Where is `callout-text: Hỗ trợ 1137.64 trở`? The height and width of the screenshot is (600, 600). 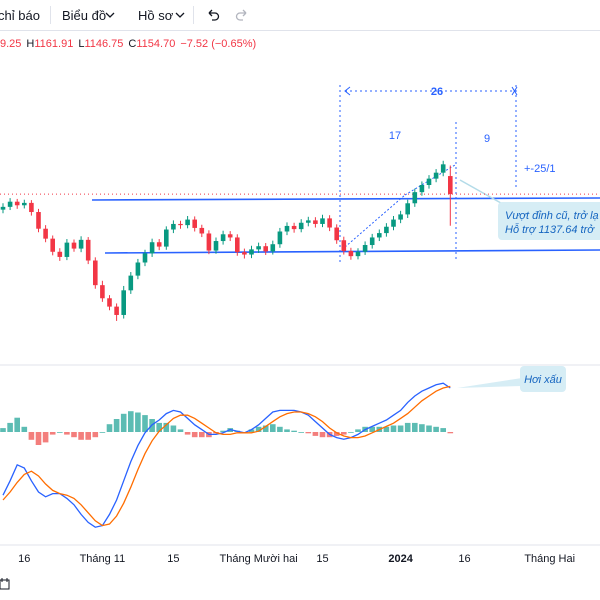 callout-text: Hỗ trợ 1137.64 trở is located at coordinates (550, 229).